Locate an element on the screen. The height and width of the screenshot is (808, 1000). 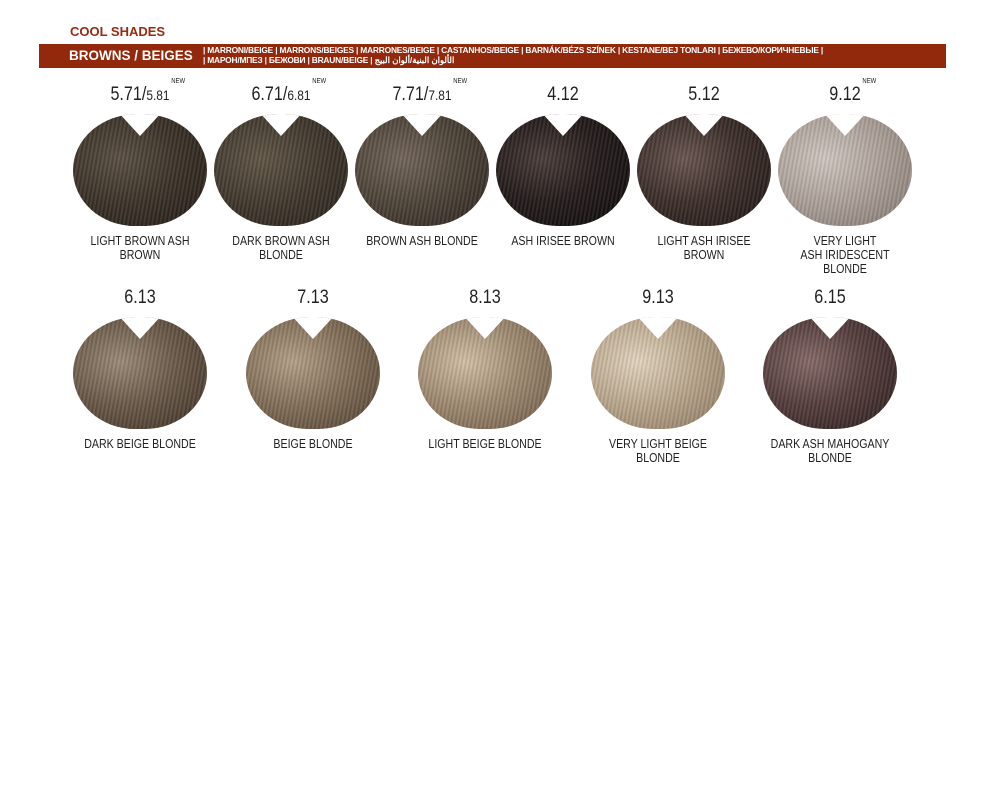
shade-code-main: 6.13 is located at coordinates (140, 297).